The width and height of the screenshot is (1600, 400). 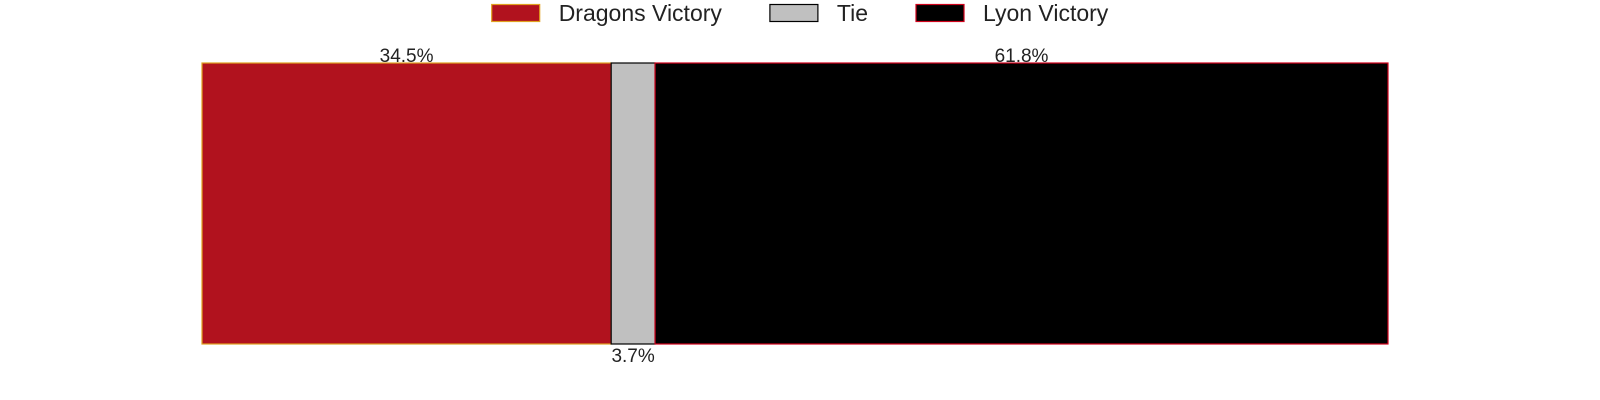 I want to click on legend-item-dragons-victory: Dragons Victory, so click(x=607, y=13).